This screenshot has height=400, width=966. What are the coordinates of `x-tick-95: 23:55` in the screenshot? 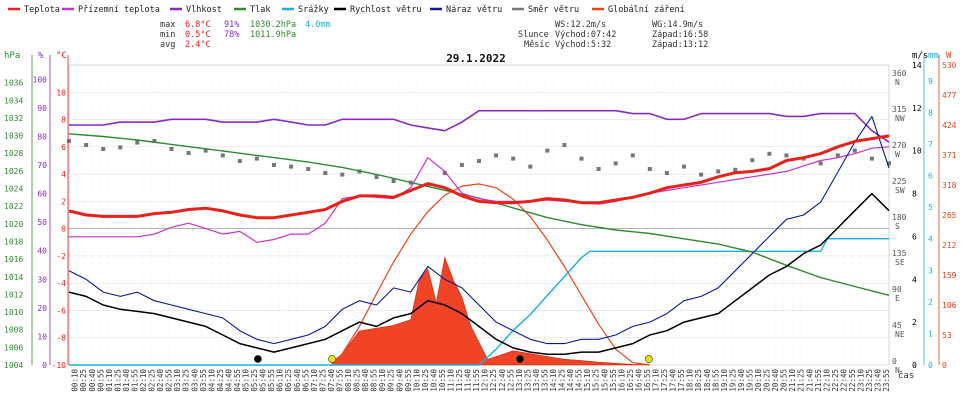 It's located at (886, 380).